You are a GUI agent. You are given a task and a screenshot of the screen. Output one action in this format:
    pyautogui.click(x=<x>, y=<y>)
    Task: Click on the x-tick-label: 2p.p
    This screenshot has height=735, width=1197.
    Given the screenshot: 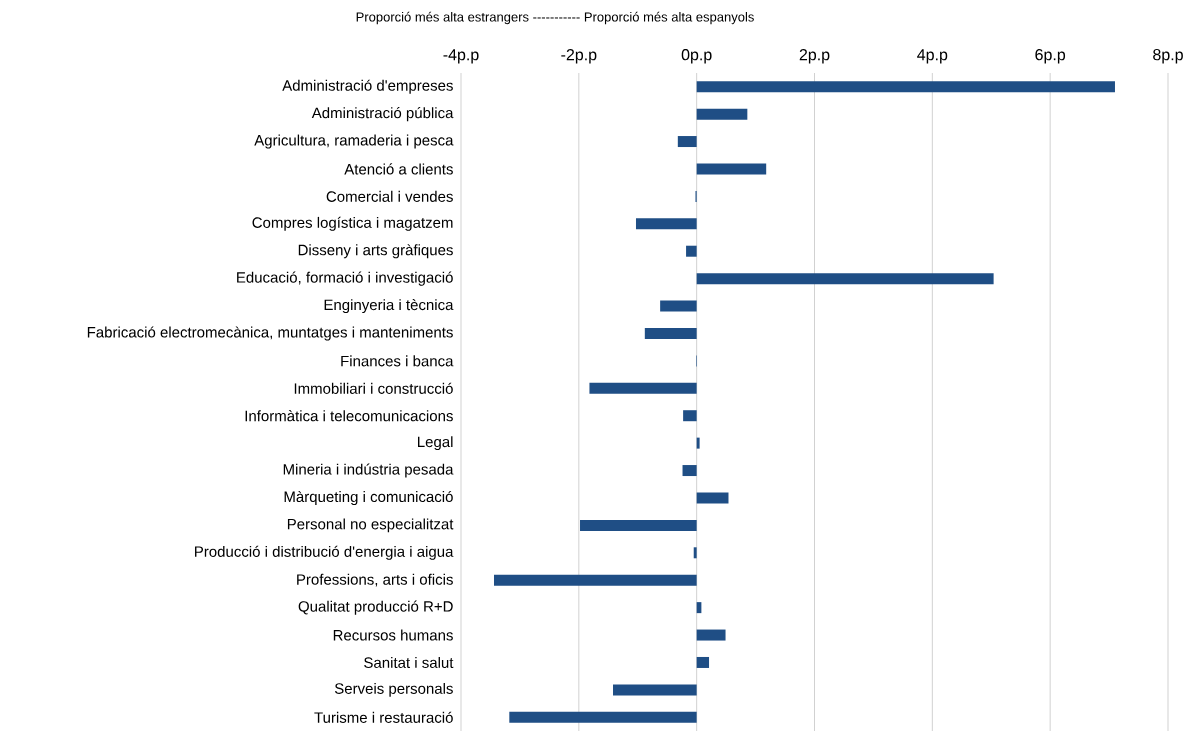 What is the action you would take?
    pyautogui.click(x=814, y=56)
    